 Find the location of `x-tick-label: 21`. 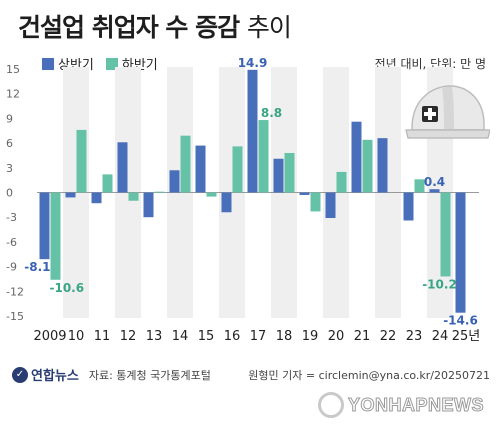

x-tick-label: 21 is located at coordinates (362, 336).